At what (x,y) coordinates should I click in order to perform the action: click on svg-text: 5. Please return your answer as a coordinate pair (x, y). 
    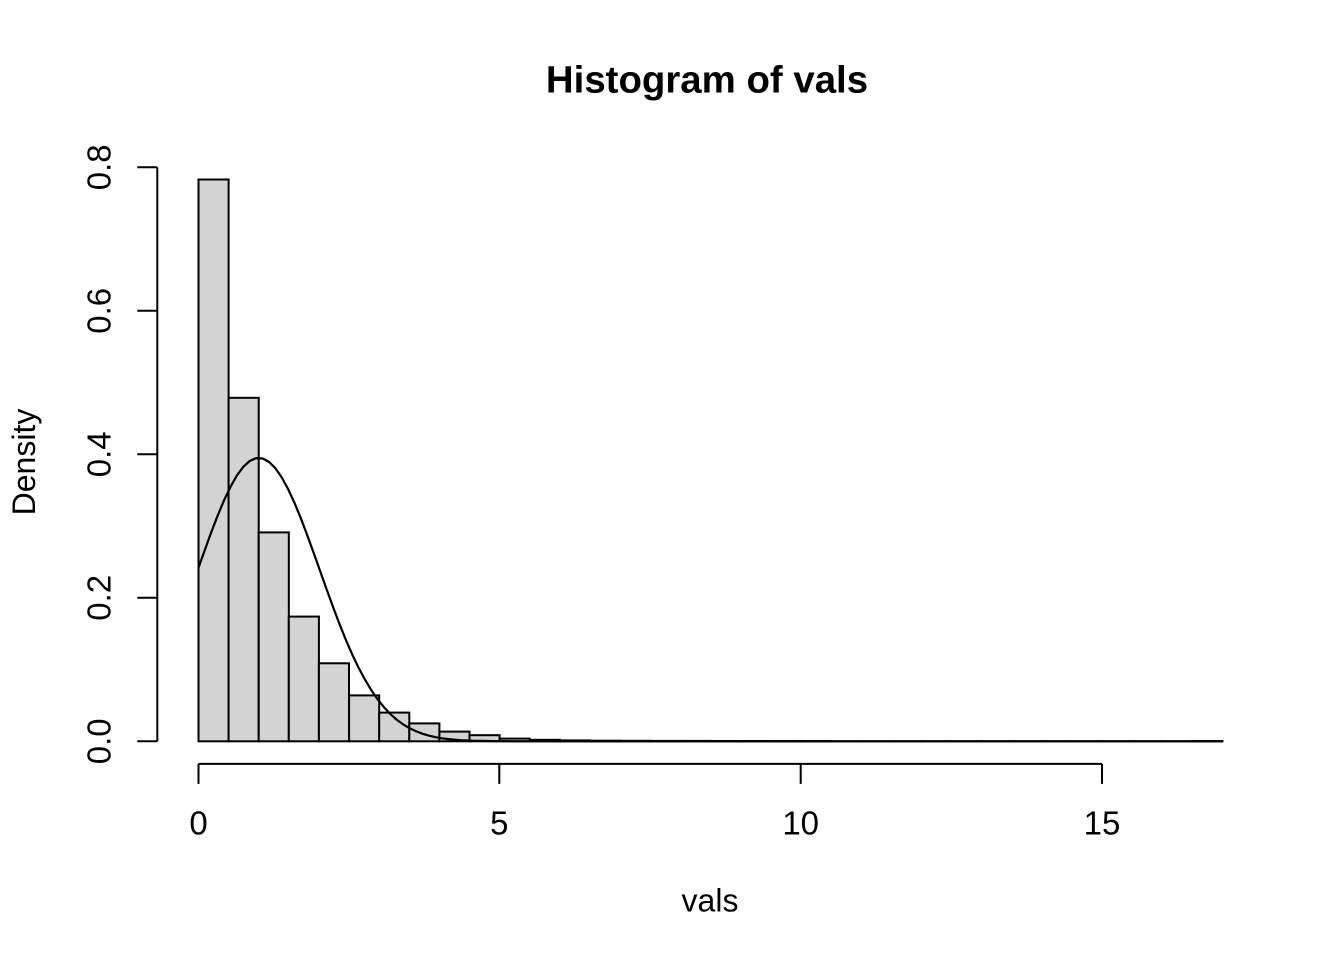
    Looking at the image, I should click on (499, 823).